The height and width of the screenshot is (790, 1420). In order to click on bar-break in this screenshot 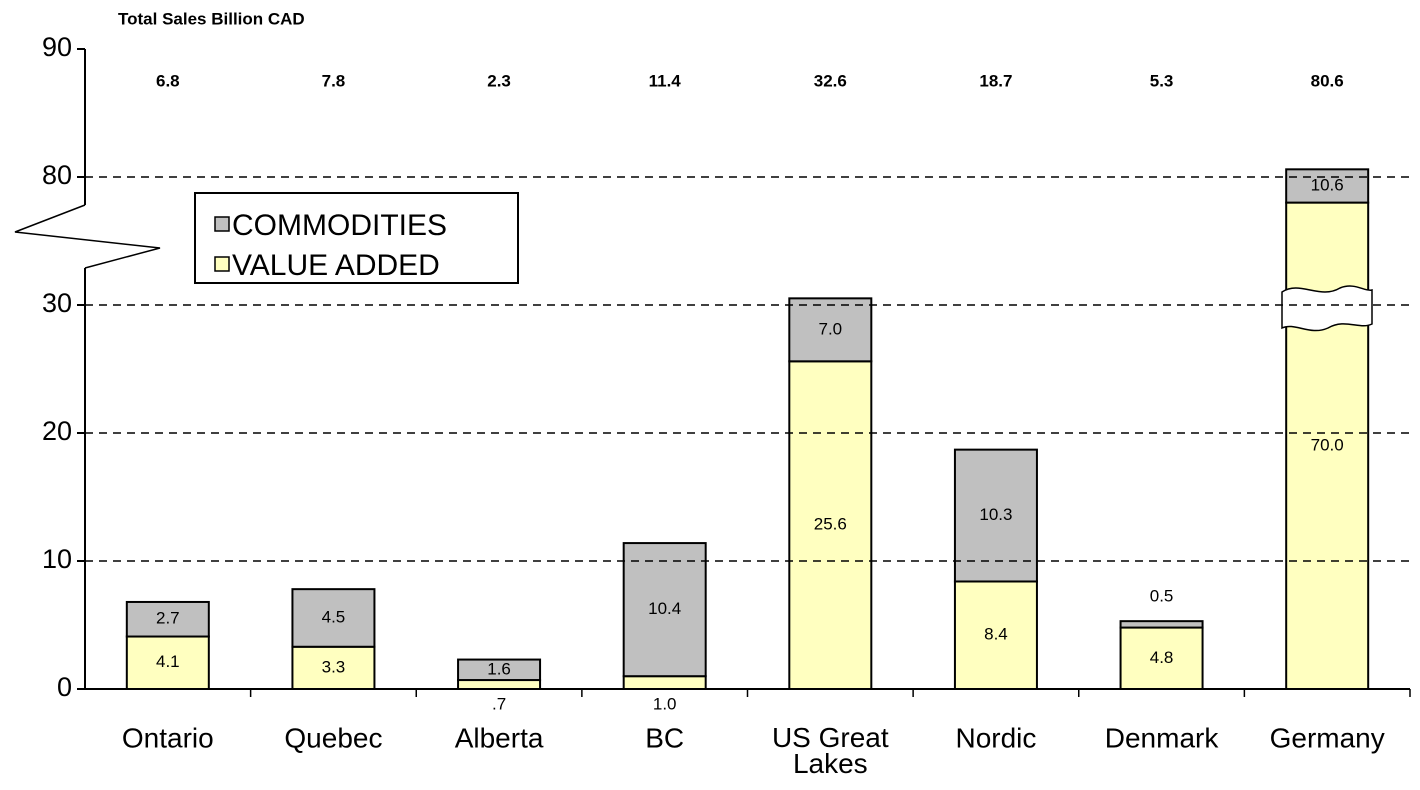, I will do `click(1327, 308)`.